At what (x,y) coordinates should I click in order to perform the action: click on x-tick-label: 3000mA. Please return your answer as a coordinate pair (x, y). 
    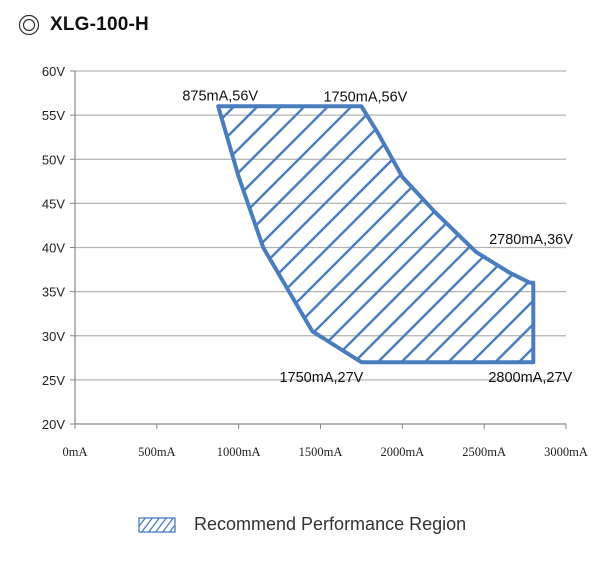
    Looking at the image, I should click on (566, 452).